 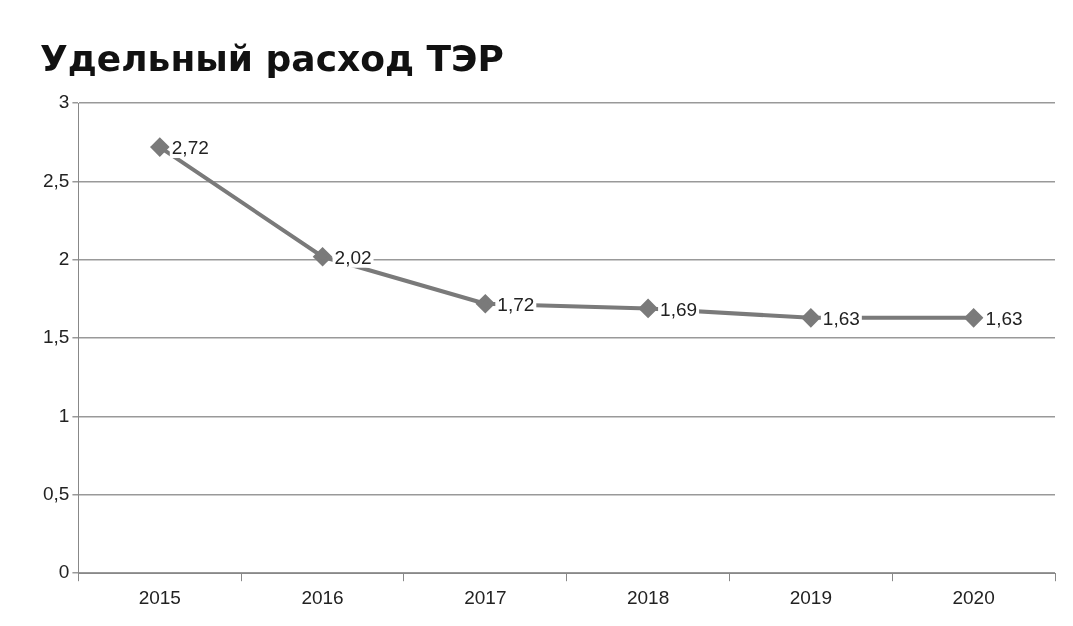 What do you see at coordinates (56, 494) in the screenshot?
I see `y-tick-label: 0,5` at bounding box center [56, 494].